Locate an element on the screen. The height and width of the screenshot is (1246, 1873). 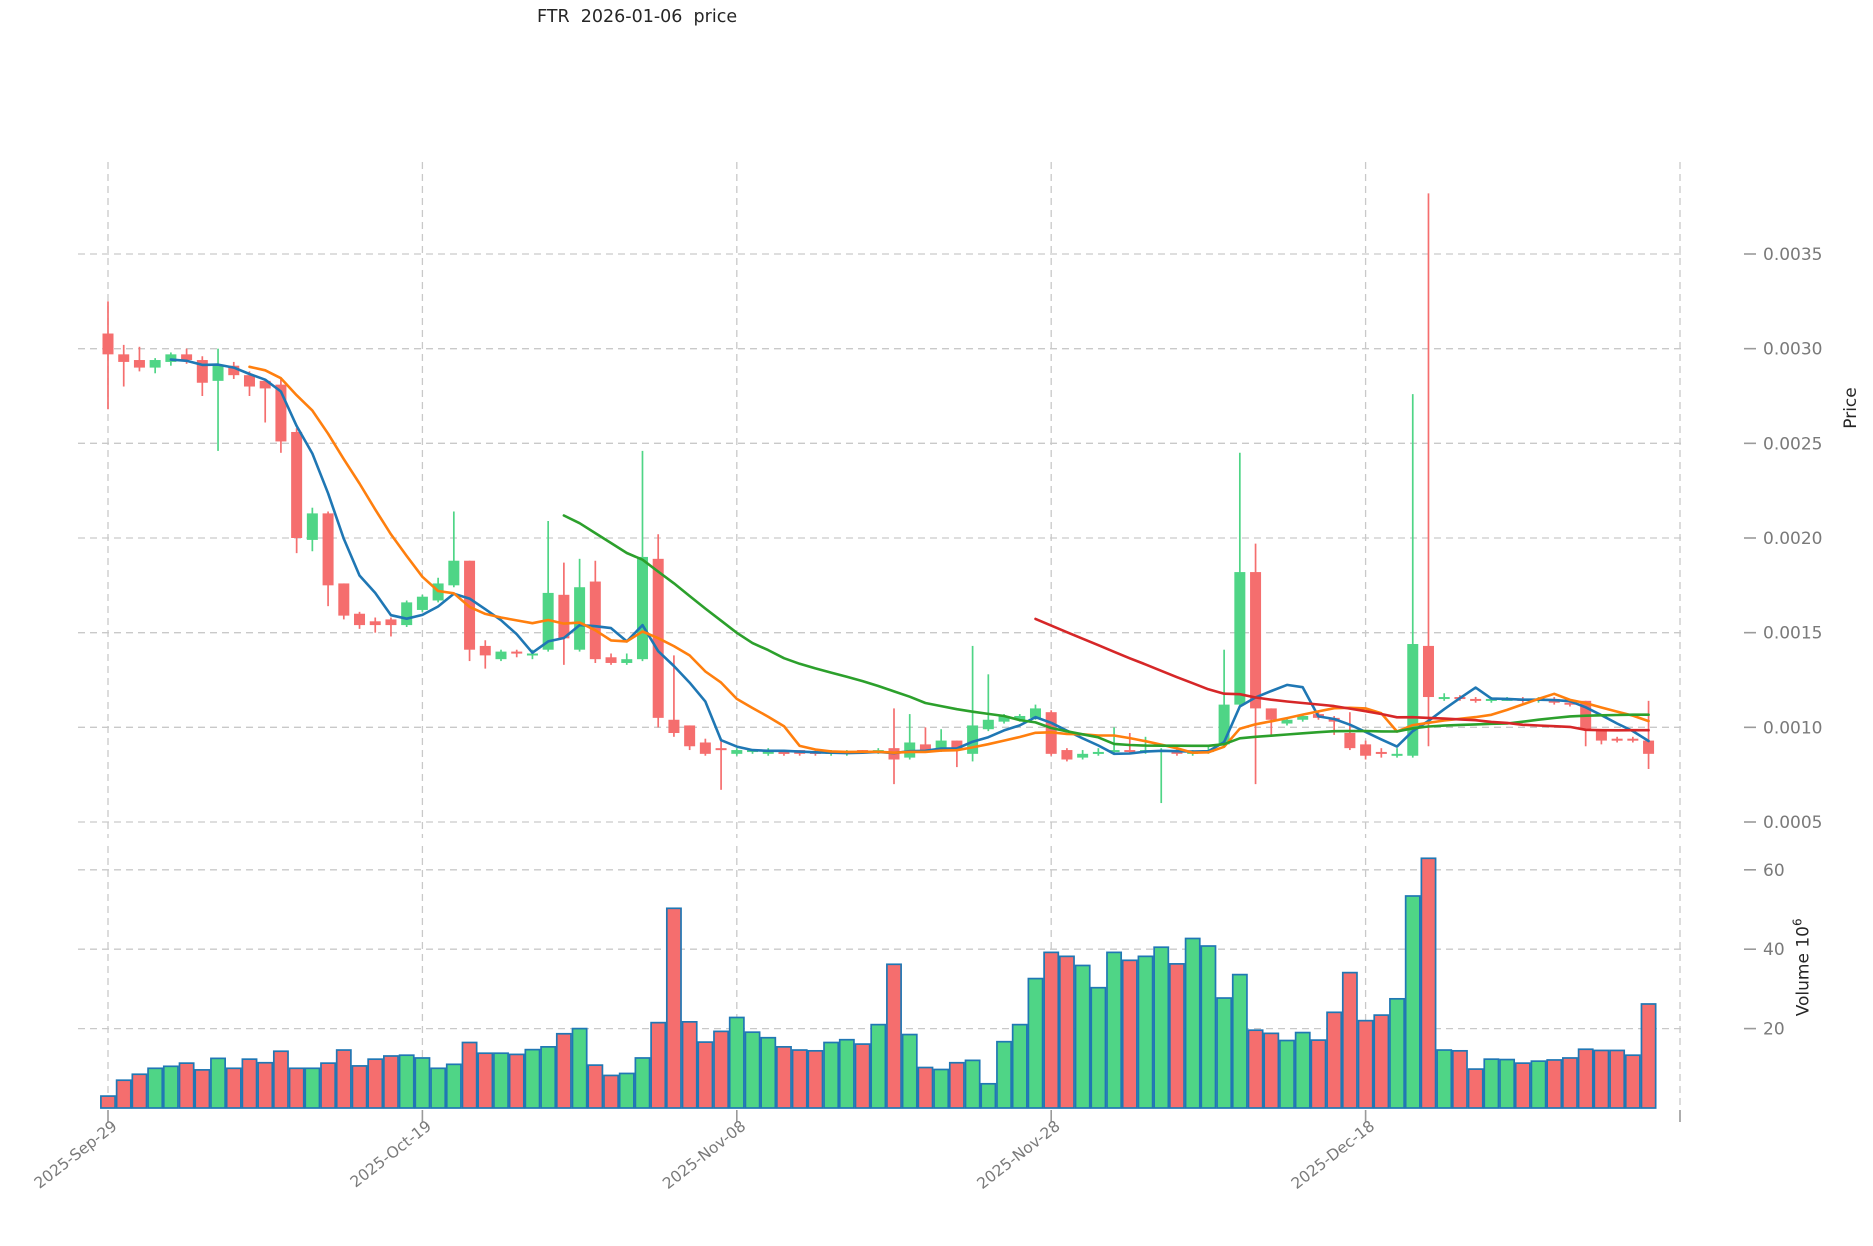
date-tick-label: 2025-Sep-29 is located at coordinates (76, 1154).